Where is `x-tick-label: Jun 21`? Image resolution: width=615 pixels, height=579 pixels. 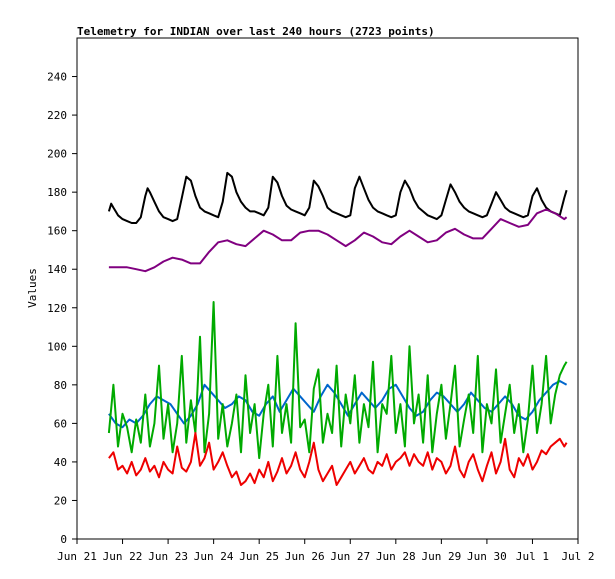
x-tick-label: Jun 21 is located at coordinates (77, 556).